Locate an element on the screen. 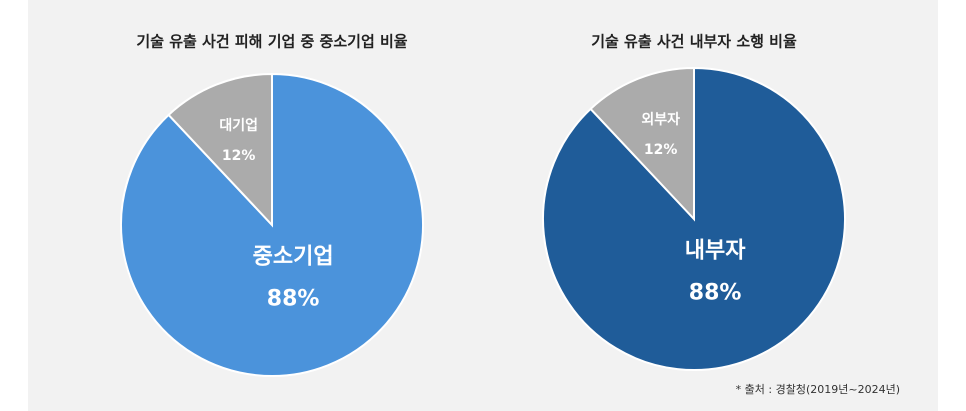  slice-label: 내부자 is located at coordinates (715, 250).